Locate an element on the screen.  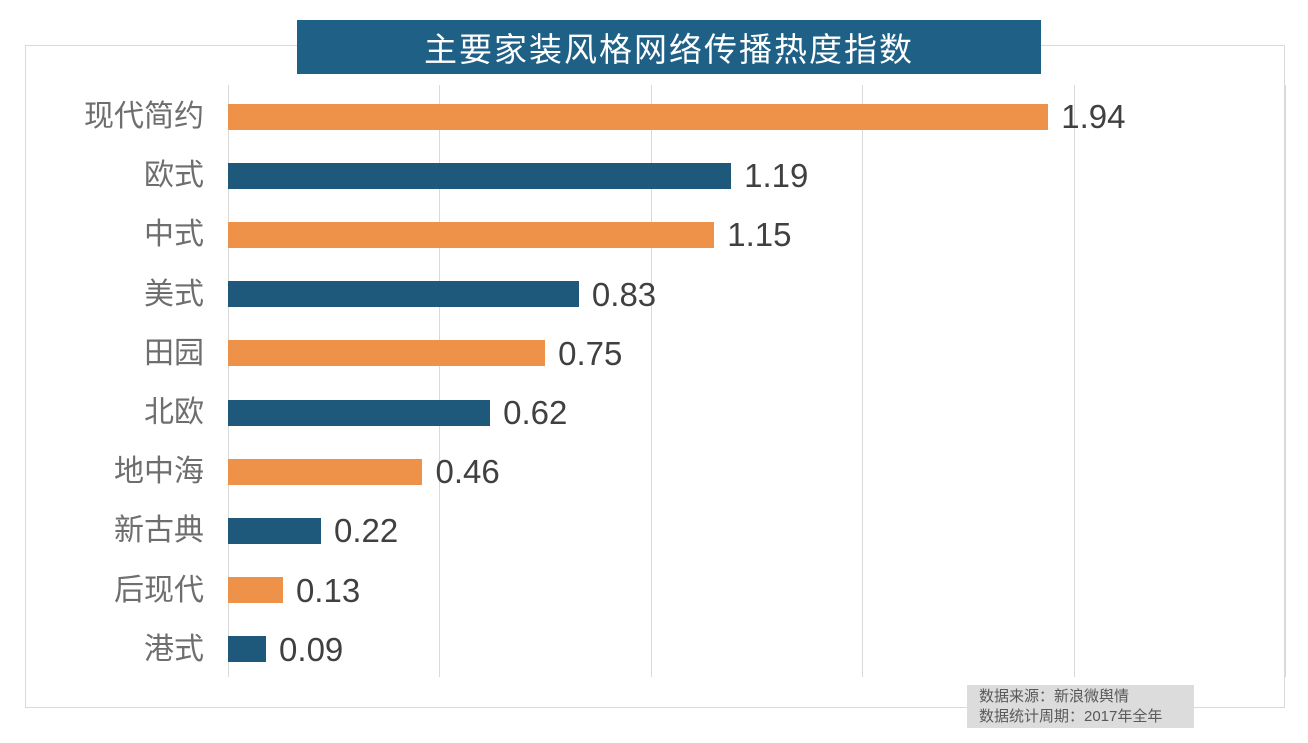
bar-中式 is located at coordinates (471, 234).